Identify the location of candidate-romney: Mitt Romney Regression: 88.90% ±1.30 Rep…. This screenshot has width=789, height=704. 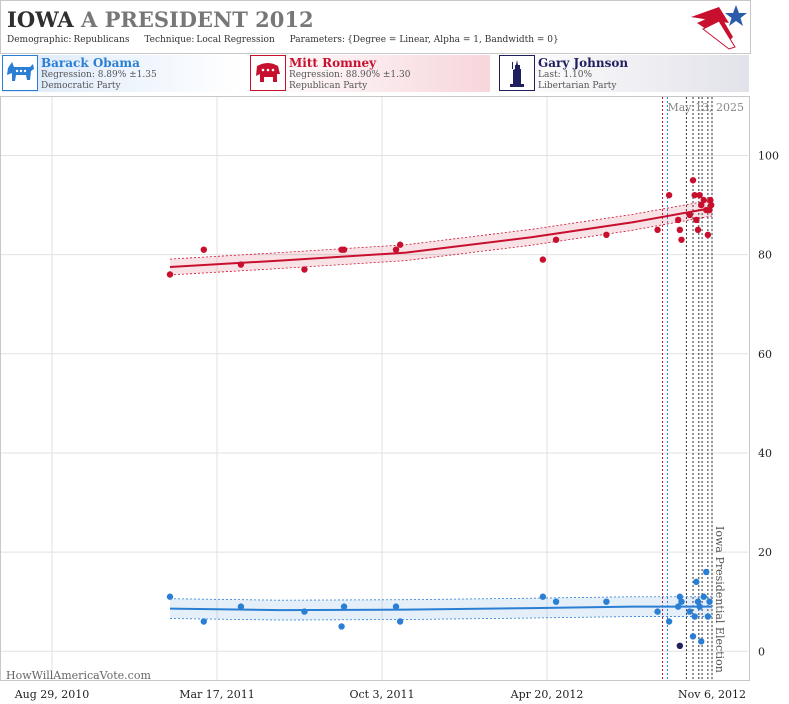
(370, 73).